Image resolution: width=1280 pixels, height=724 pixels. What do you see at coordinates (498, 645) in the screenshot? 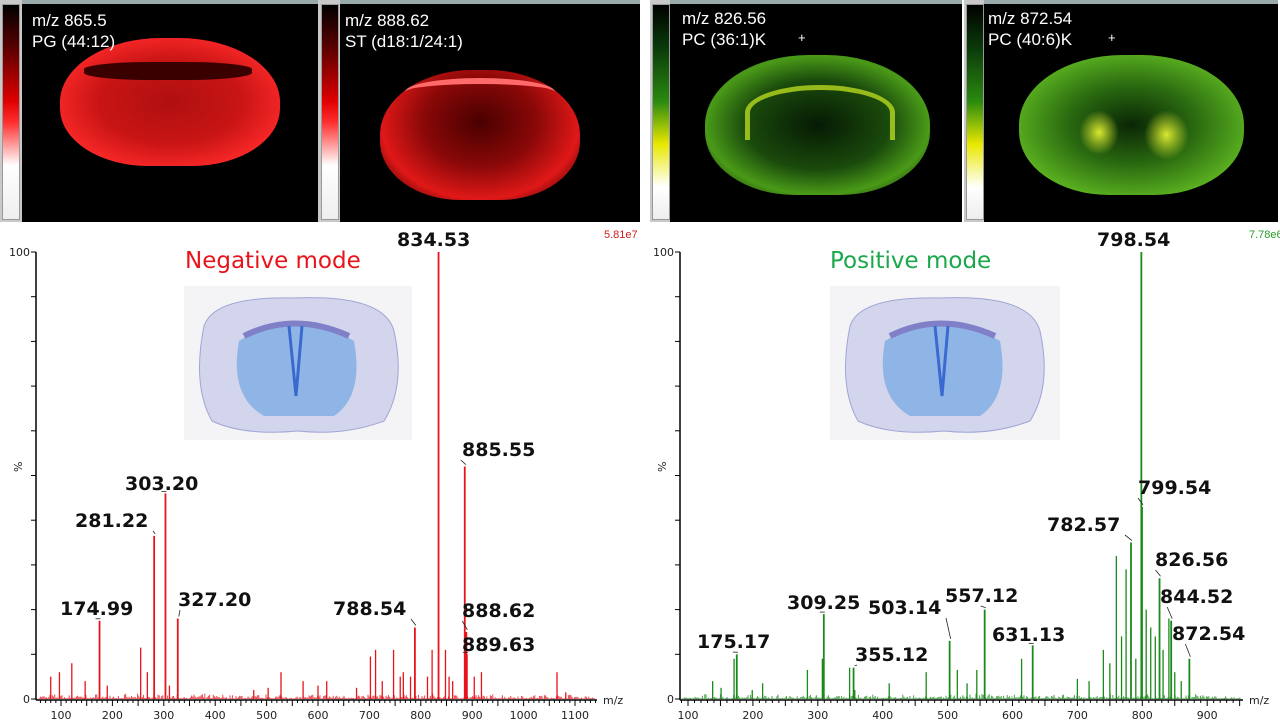
I see `peak-label: 889.63` at bounding box center [498, 645].